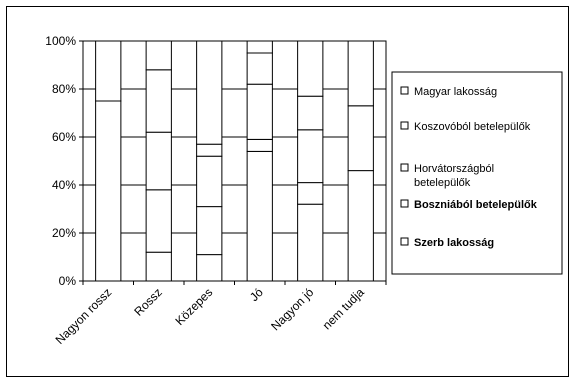 The width and height of the screenshot is (577, 383). I want to click on legend-label: Koszovóból betelepülők, so click(472, 127).